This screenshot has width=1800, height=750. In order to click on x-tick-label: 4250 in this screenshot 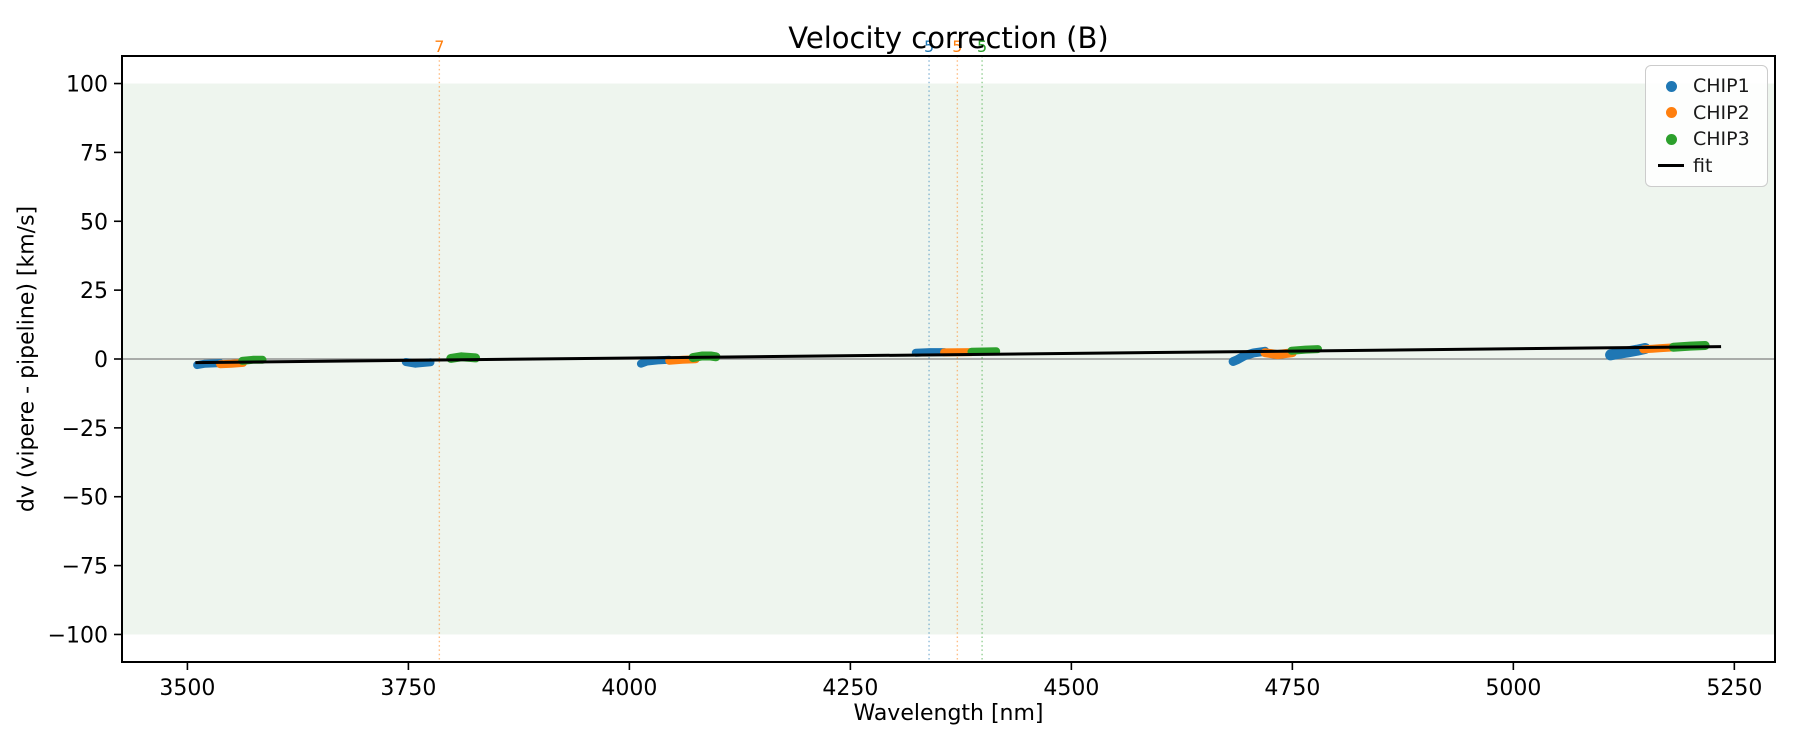, I will do `click(850, 688)`.